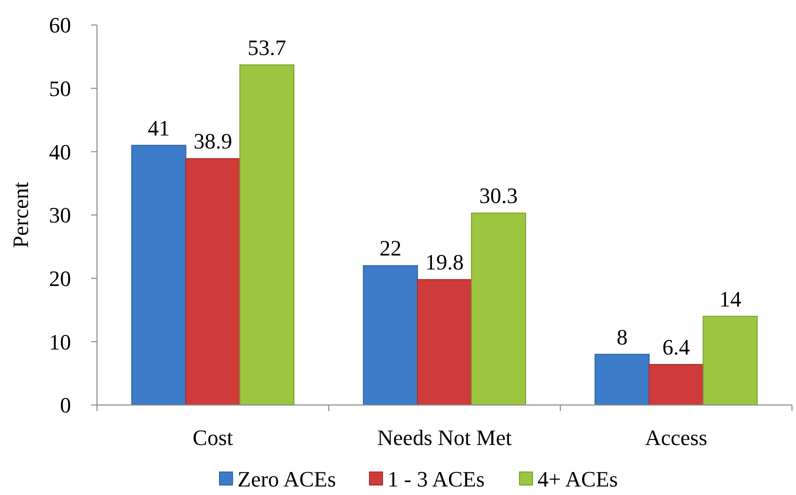  Describe the element at coordinates (622, 337) in the screenshot. I see `data-label: 8` at that location.